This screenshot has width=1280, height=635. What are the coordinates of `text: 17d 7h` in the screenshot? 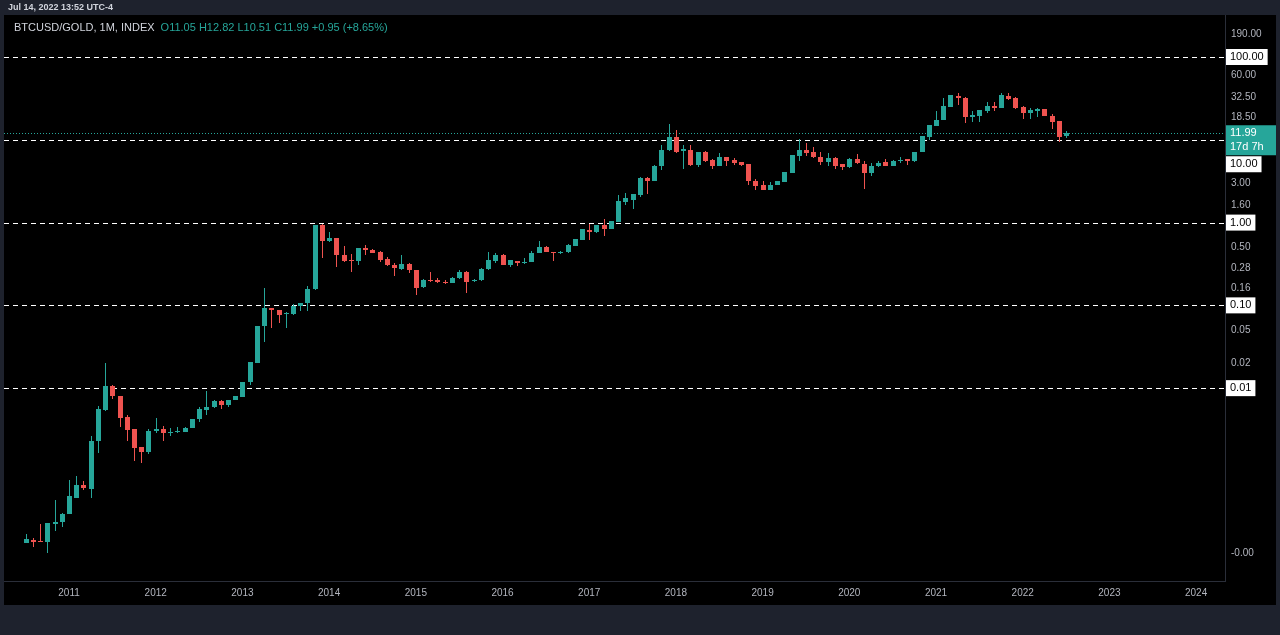 It's located at (1247, 146).